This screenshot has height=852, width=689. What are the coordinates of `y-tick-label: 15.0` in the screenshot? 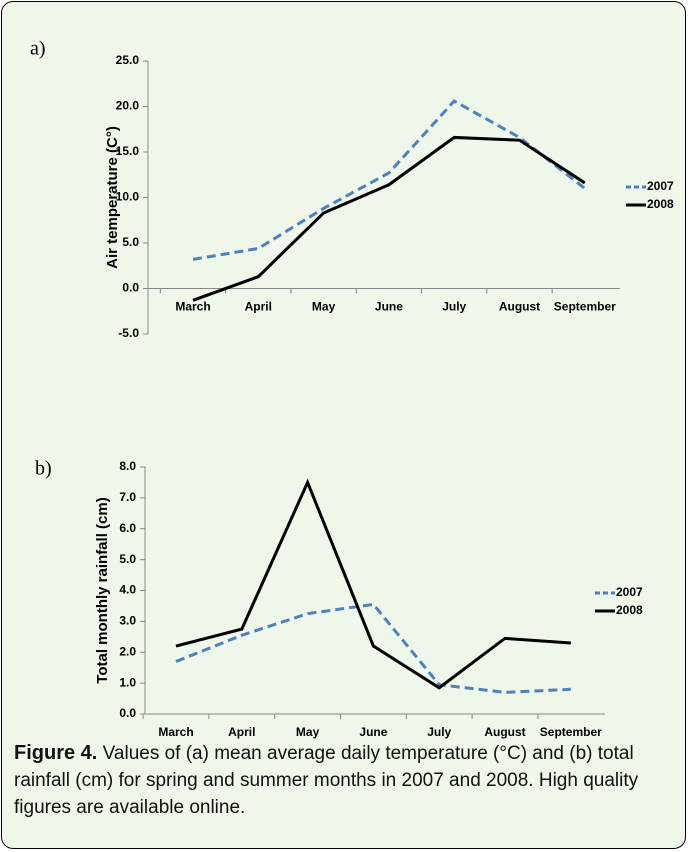 It's located at (128, 151).